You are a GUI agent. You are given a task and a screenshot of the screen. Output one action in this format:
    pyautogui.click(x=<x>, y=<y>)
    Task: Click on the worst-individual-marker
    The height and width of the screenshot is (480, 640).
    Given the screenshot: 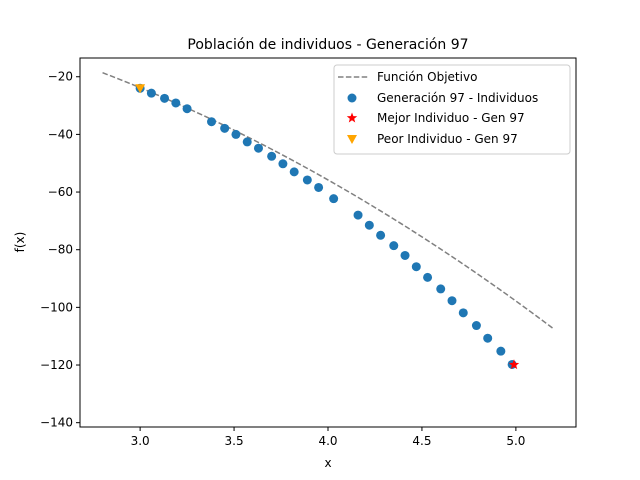 What is the action you would take?
    pyautogui.click(x=140, y=89)
    